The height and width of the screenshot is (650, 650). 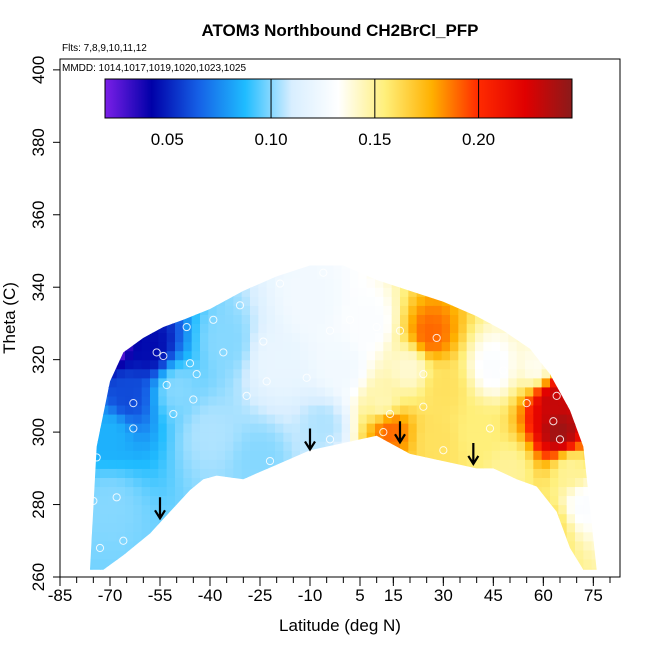 I want to click on colorbar-tick-label: 0.10, so click(x=270, y=139).